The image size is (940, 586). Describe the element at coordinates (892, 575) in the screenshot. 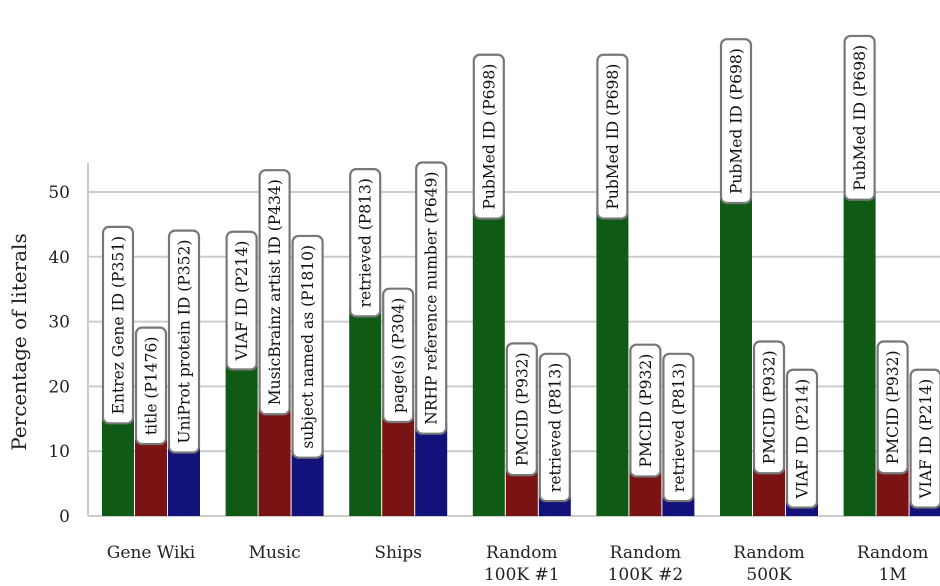

I see `x-tick-label: 1M` at that location.